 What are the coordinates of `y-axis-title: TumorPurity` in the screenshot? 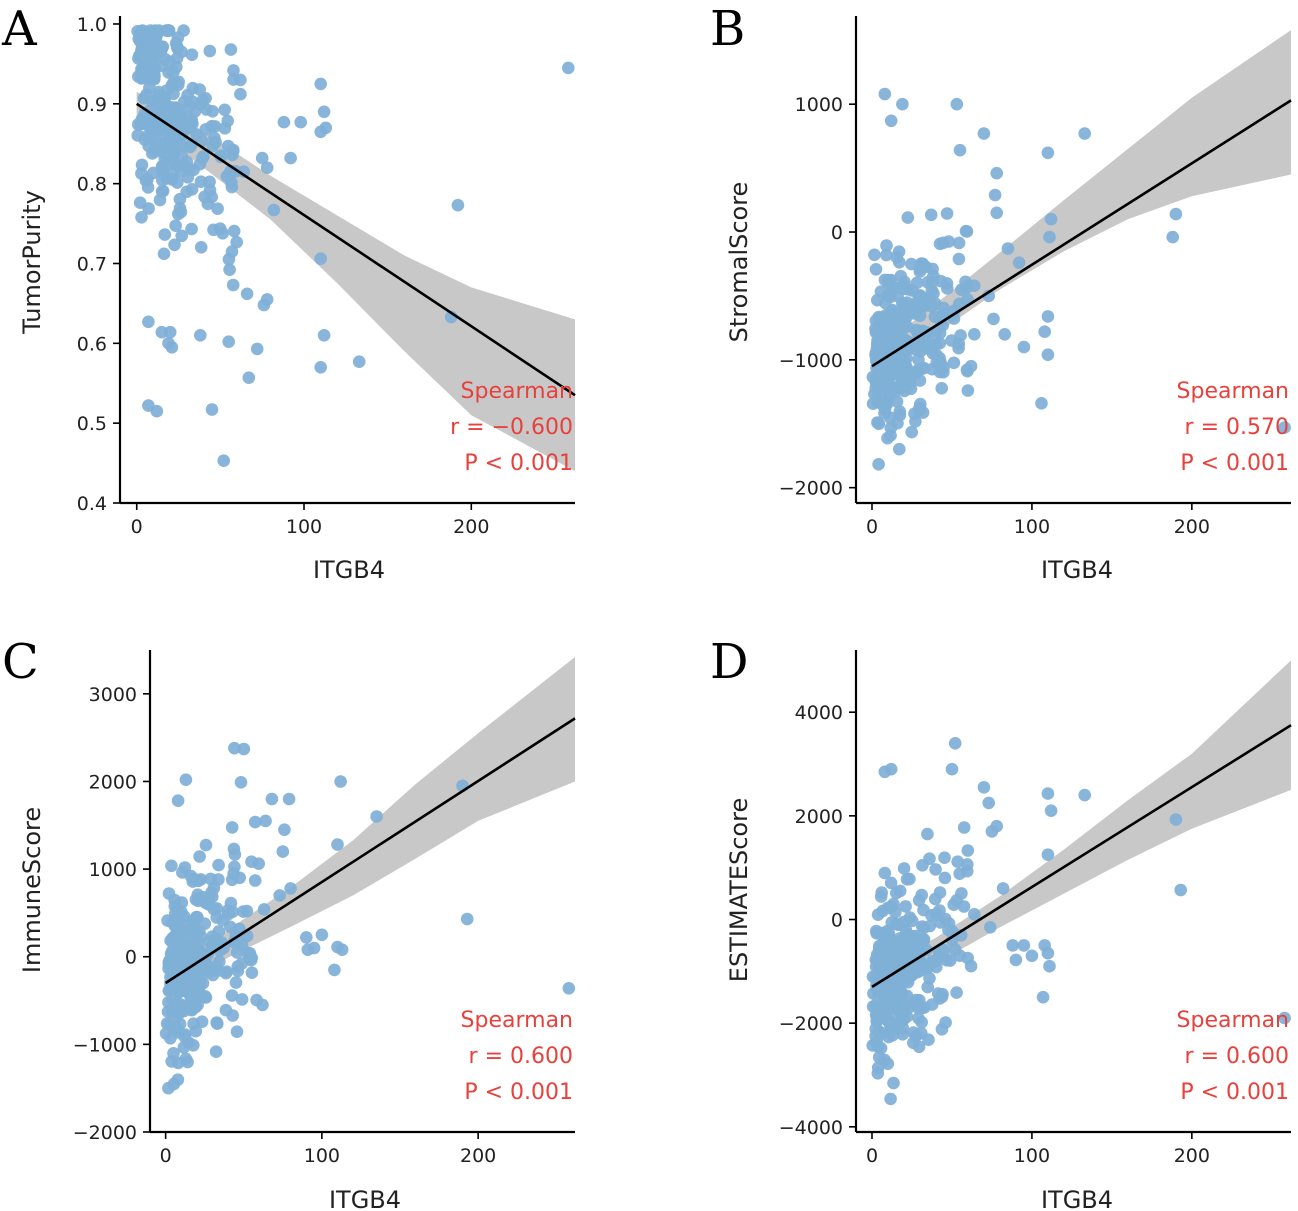 It's located at (32, 262).